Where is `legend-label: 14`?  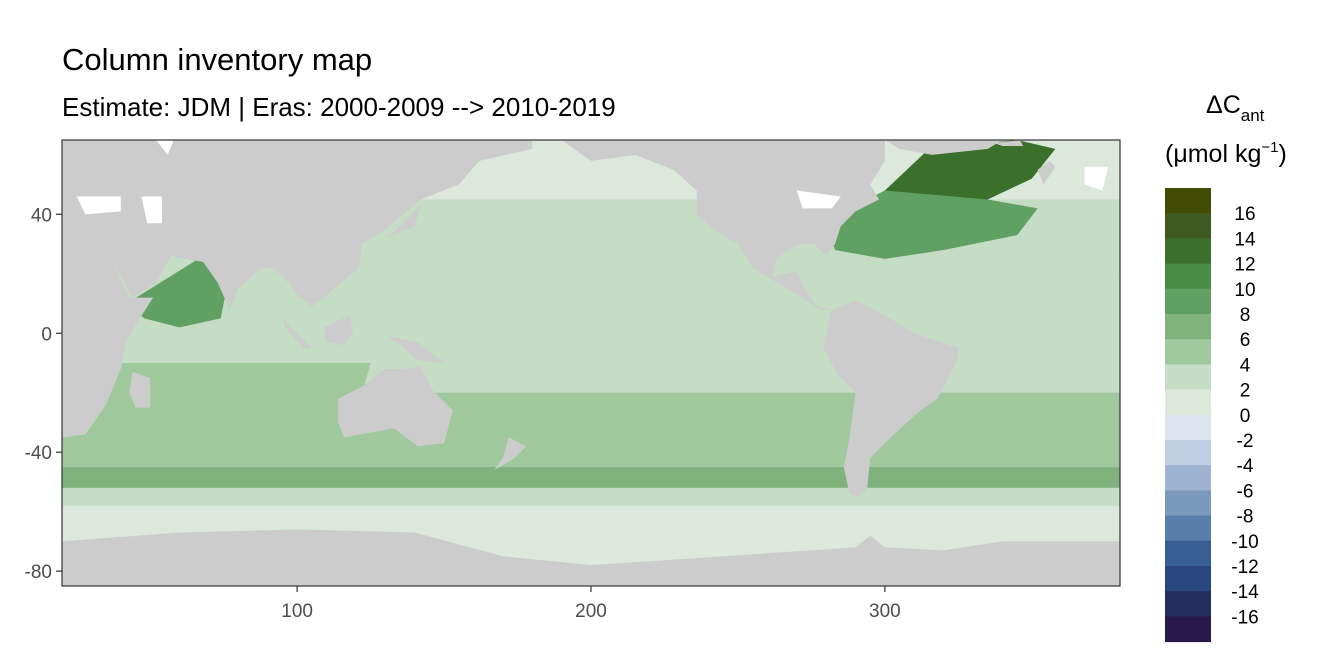 legend-label: 14 is located at coordinates (1245, 239).